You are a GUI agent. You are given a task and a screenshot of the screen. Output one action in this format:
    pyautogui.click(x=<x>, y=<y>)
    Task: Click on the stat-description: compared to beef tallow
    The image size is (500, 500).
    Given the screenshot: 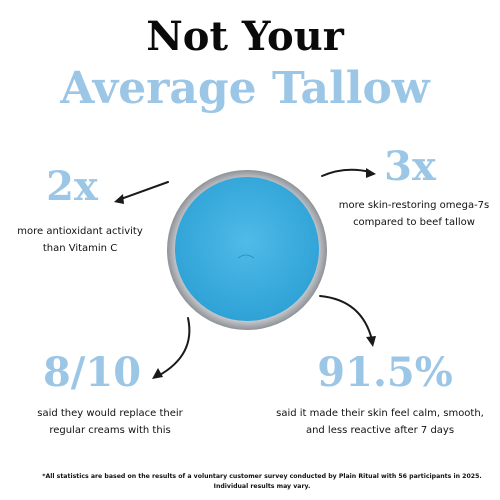 What is the action you would take?
    pyautogui.click(x=414, y=222)
    